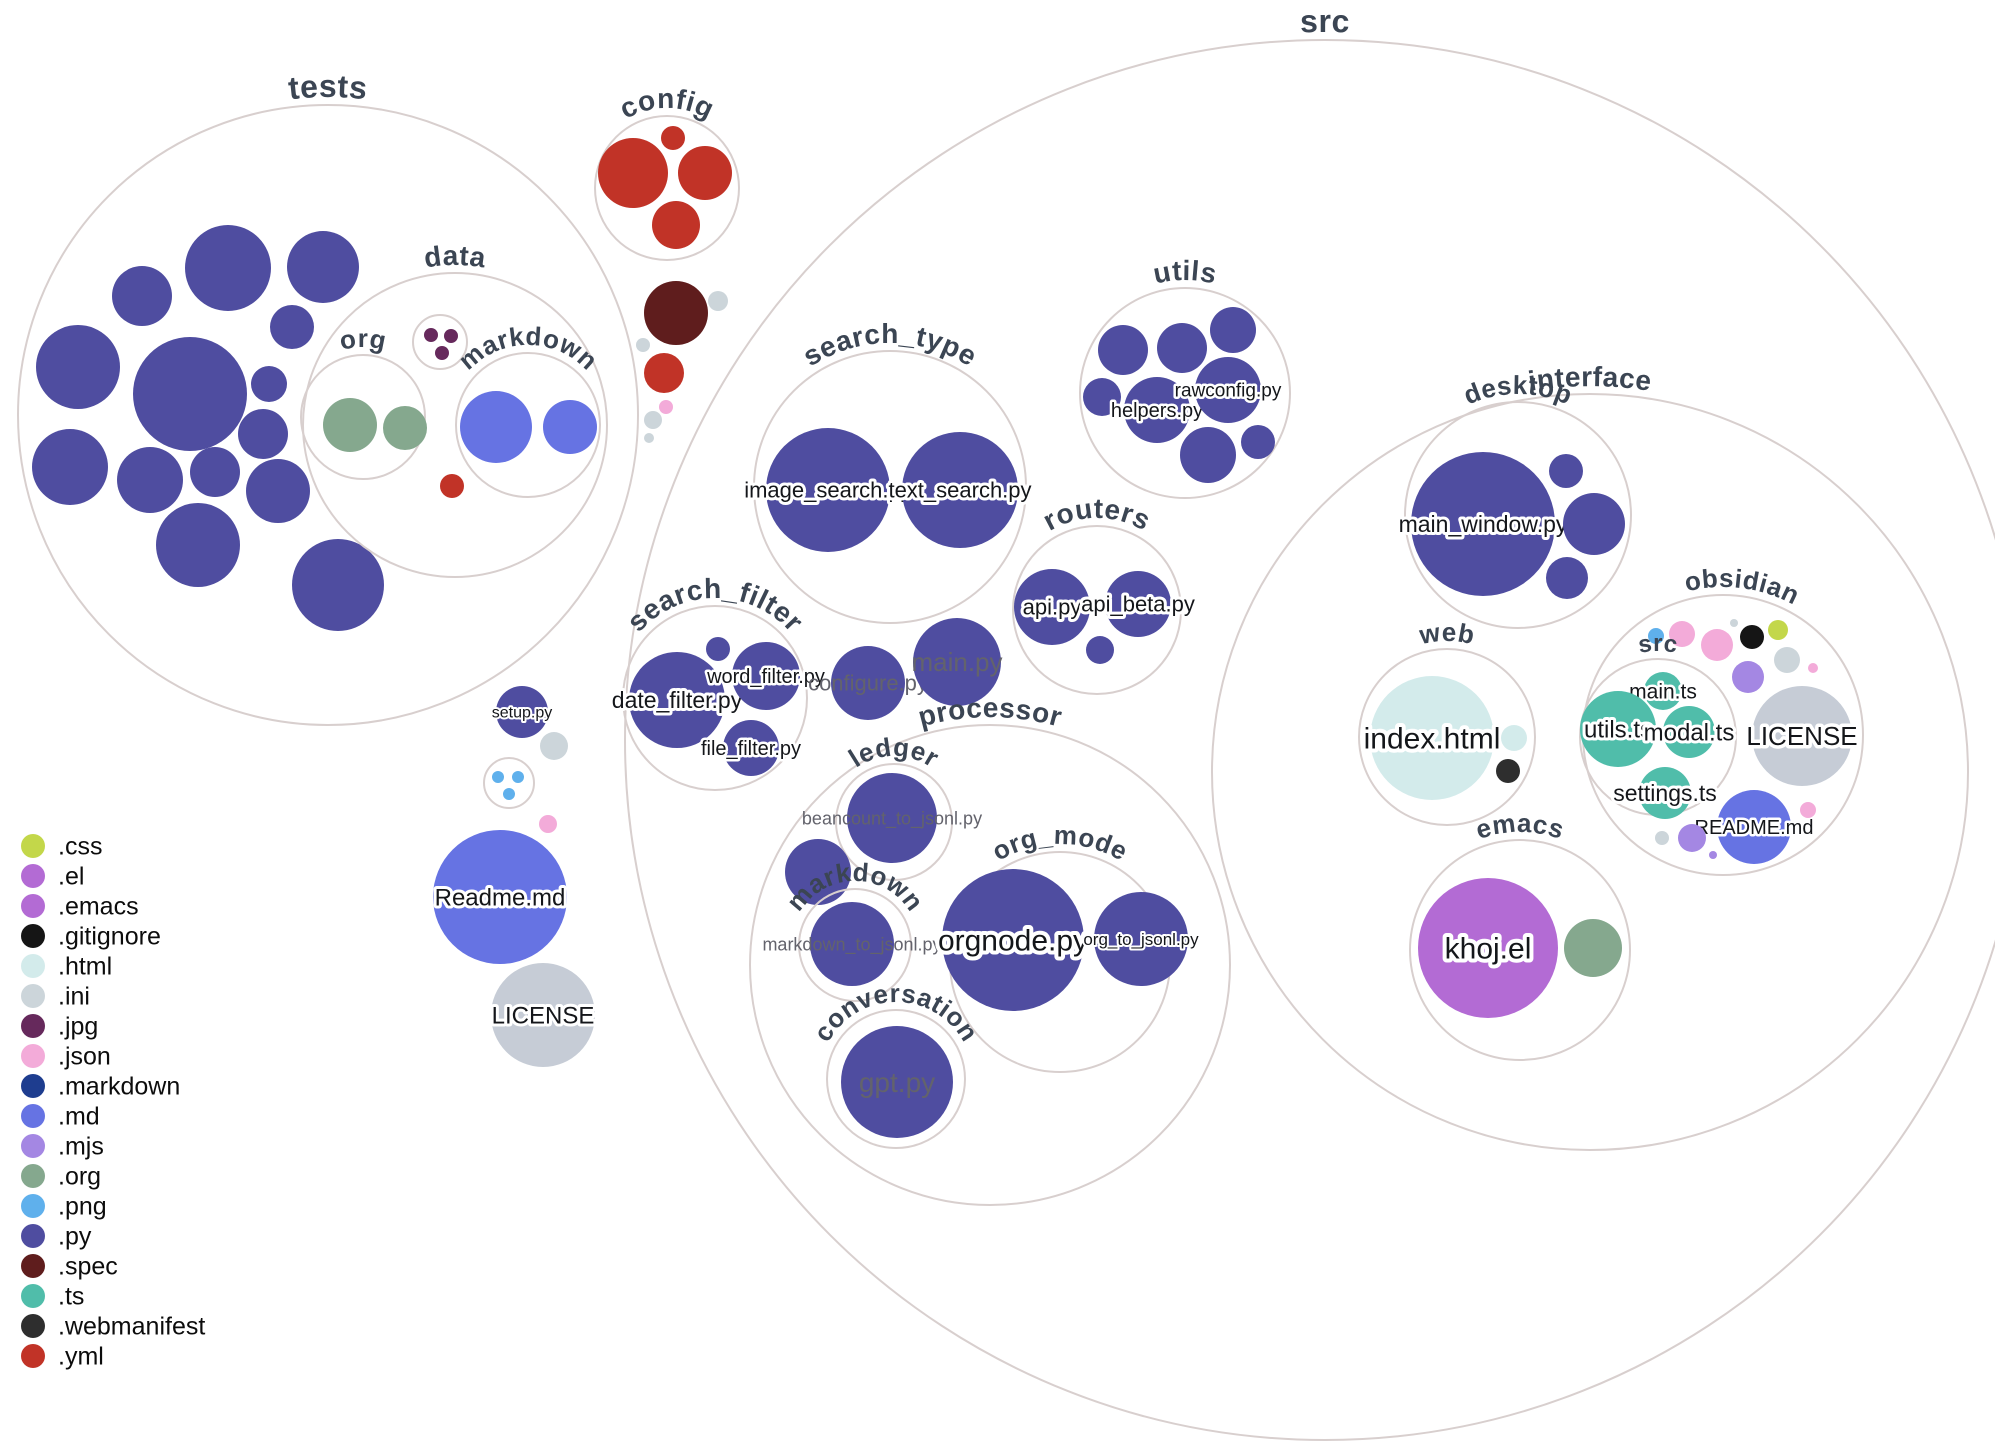 The image size is (1995, 1451). I want to click on file-file_filter.py-circle, so click(751, 748).